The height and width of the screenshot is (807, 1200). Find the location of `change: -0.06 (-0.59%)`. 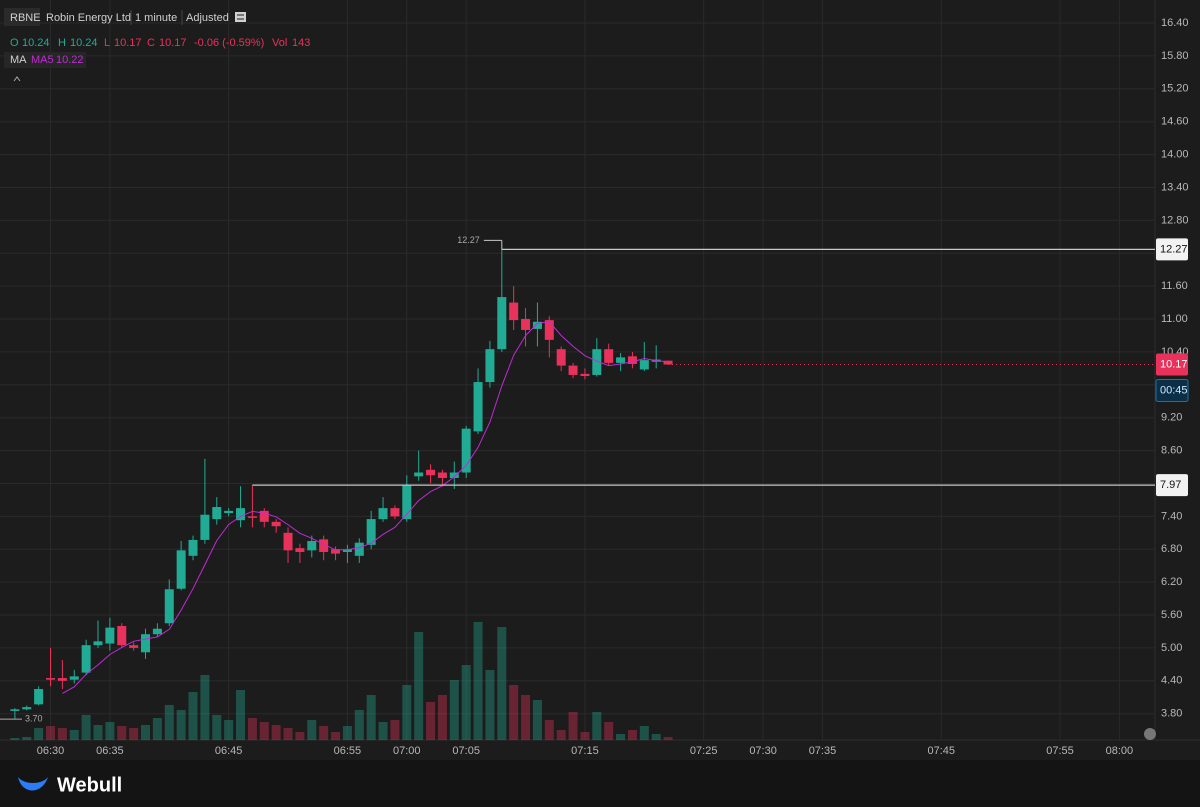

change: -0.06 (-0.59%) is located at coordinates (229, 43).